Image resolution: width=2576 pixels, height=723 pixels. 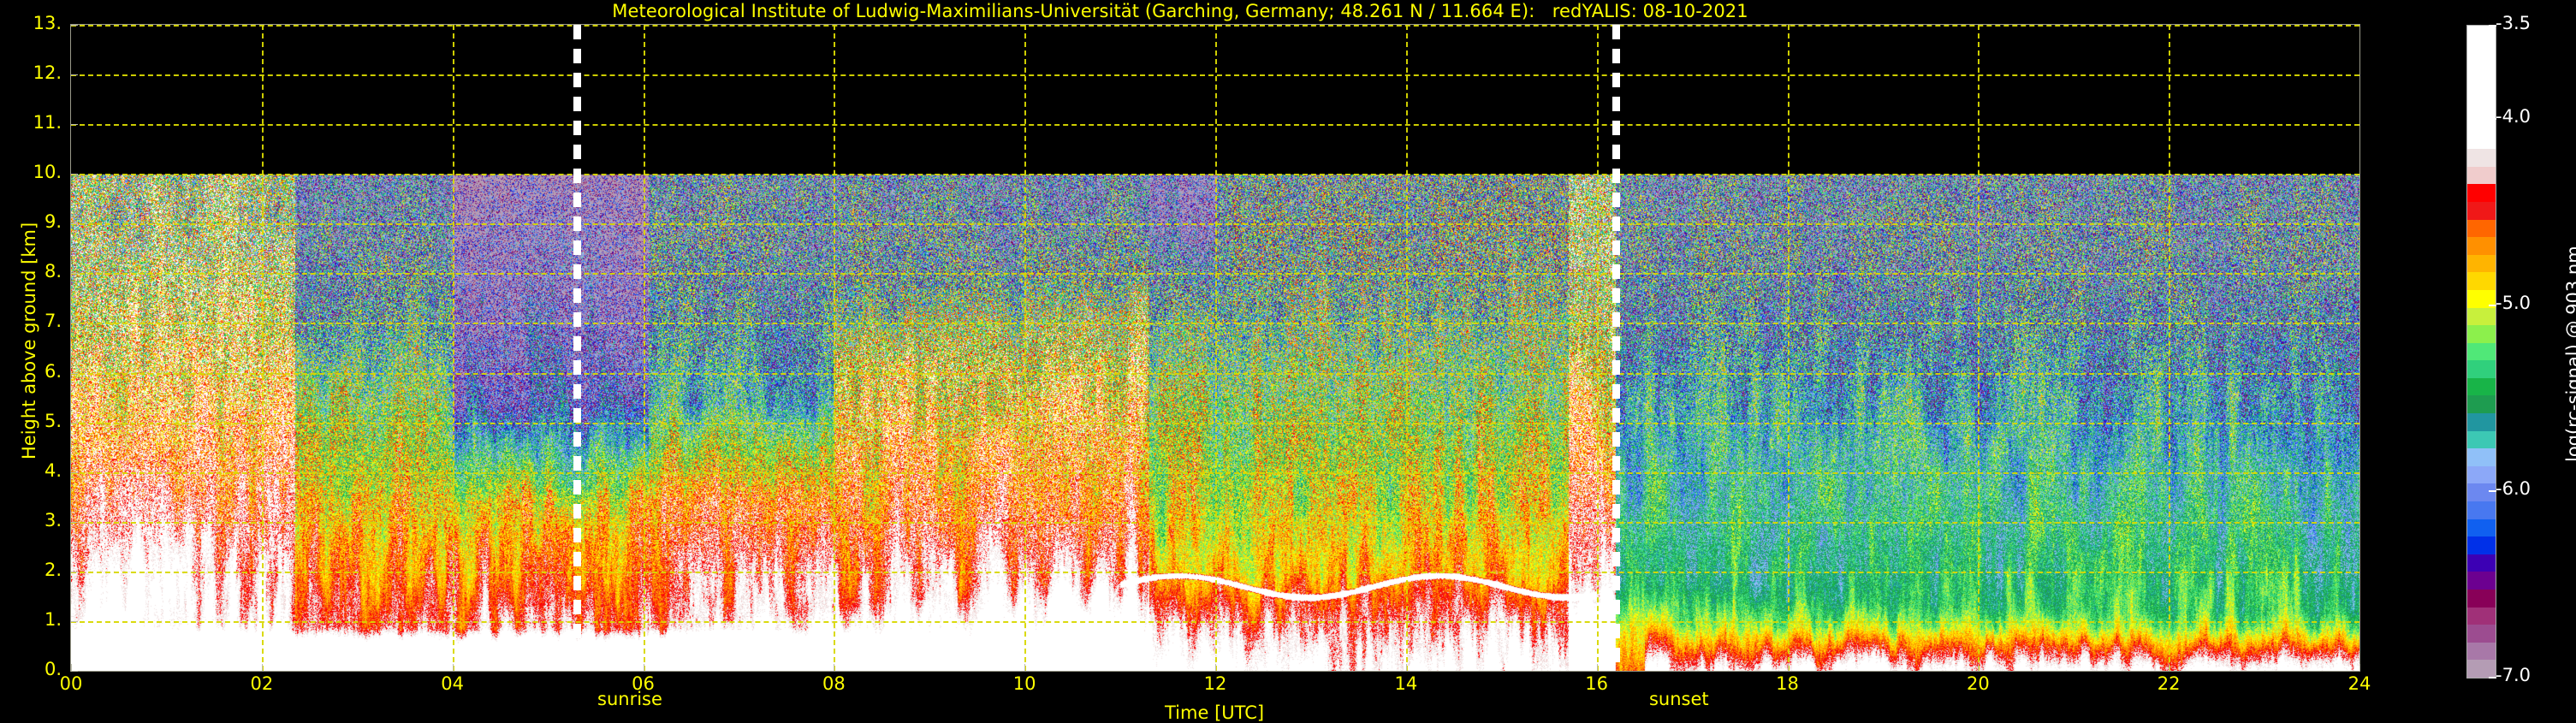 What do you see at coordinates (2492, 305) in the screenshot?
I see `colorbar-tick-mark--5.0` at bounding box center [2492, 305].